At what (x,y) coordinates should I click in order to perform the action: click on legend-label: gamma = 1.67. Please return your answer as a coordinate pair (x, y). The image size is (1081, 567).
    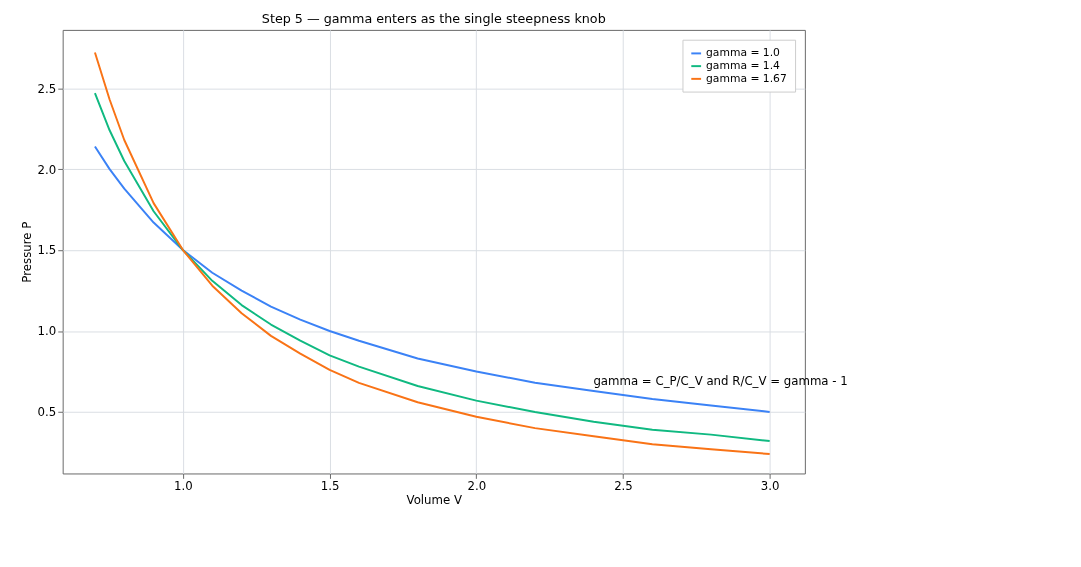
    Looking at the image, I should click on (746, 78).